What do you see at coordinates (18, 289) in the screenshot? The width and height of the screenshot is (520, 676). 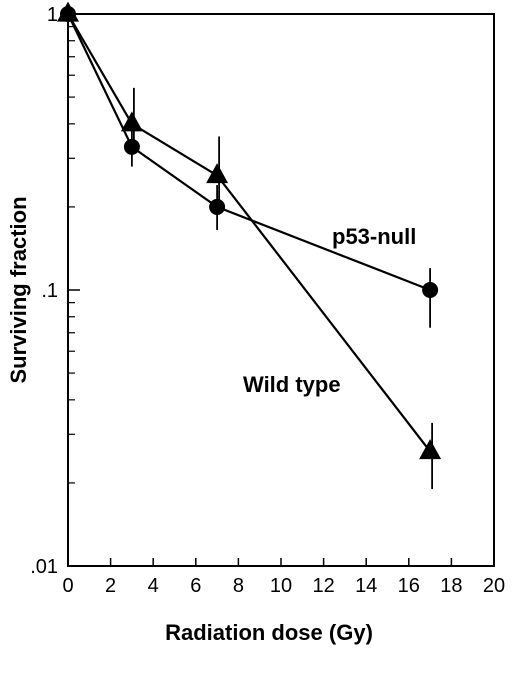 I see `y-axis-title: Surviving fraction` at bounding box center [18, 289].